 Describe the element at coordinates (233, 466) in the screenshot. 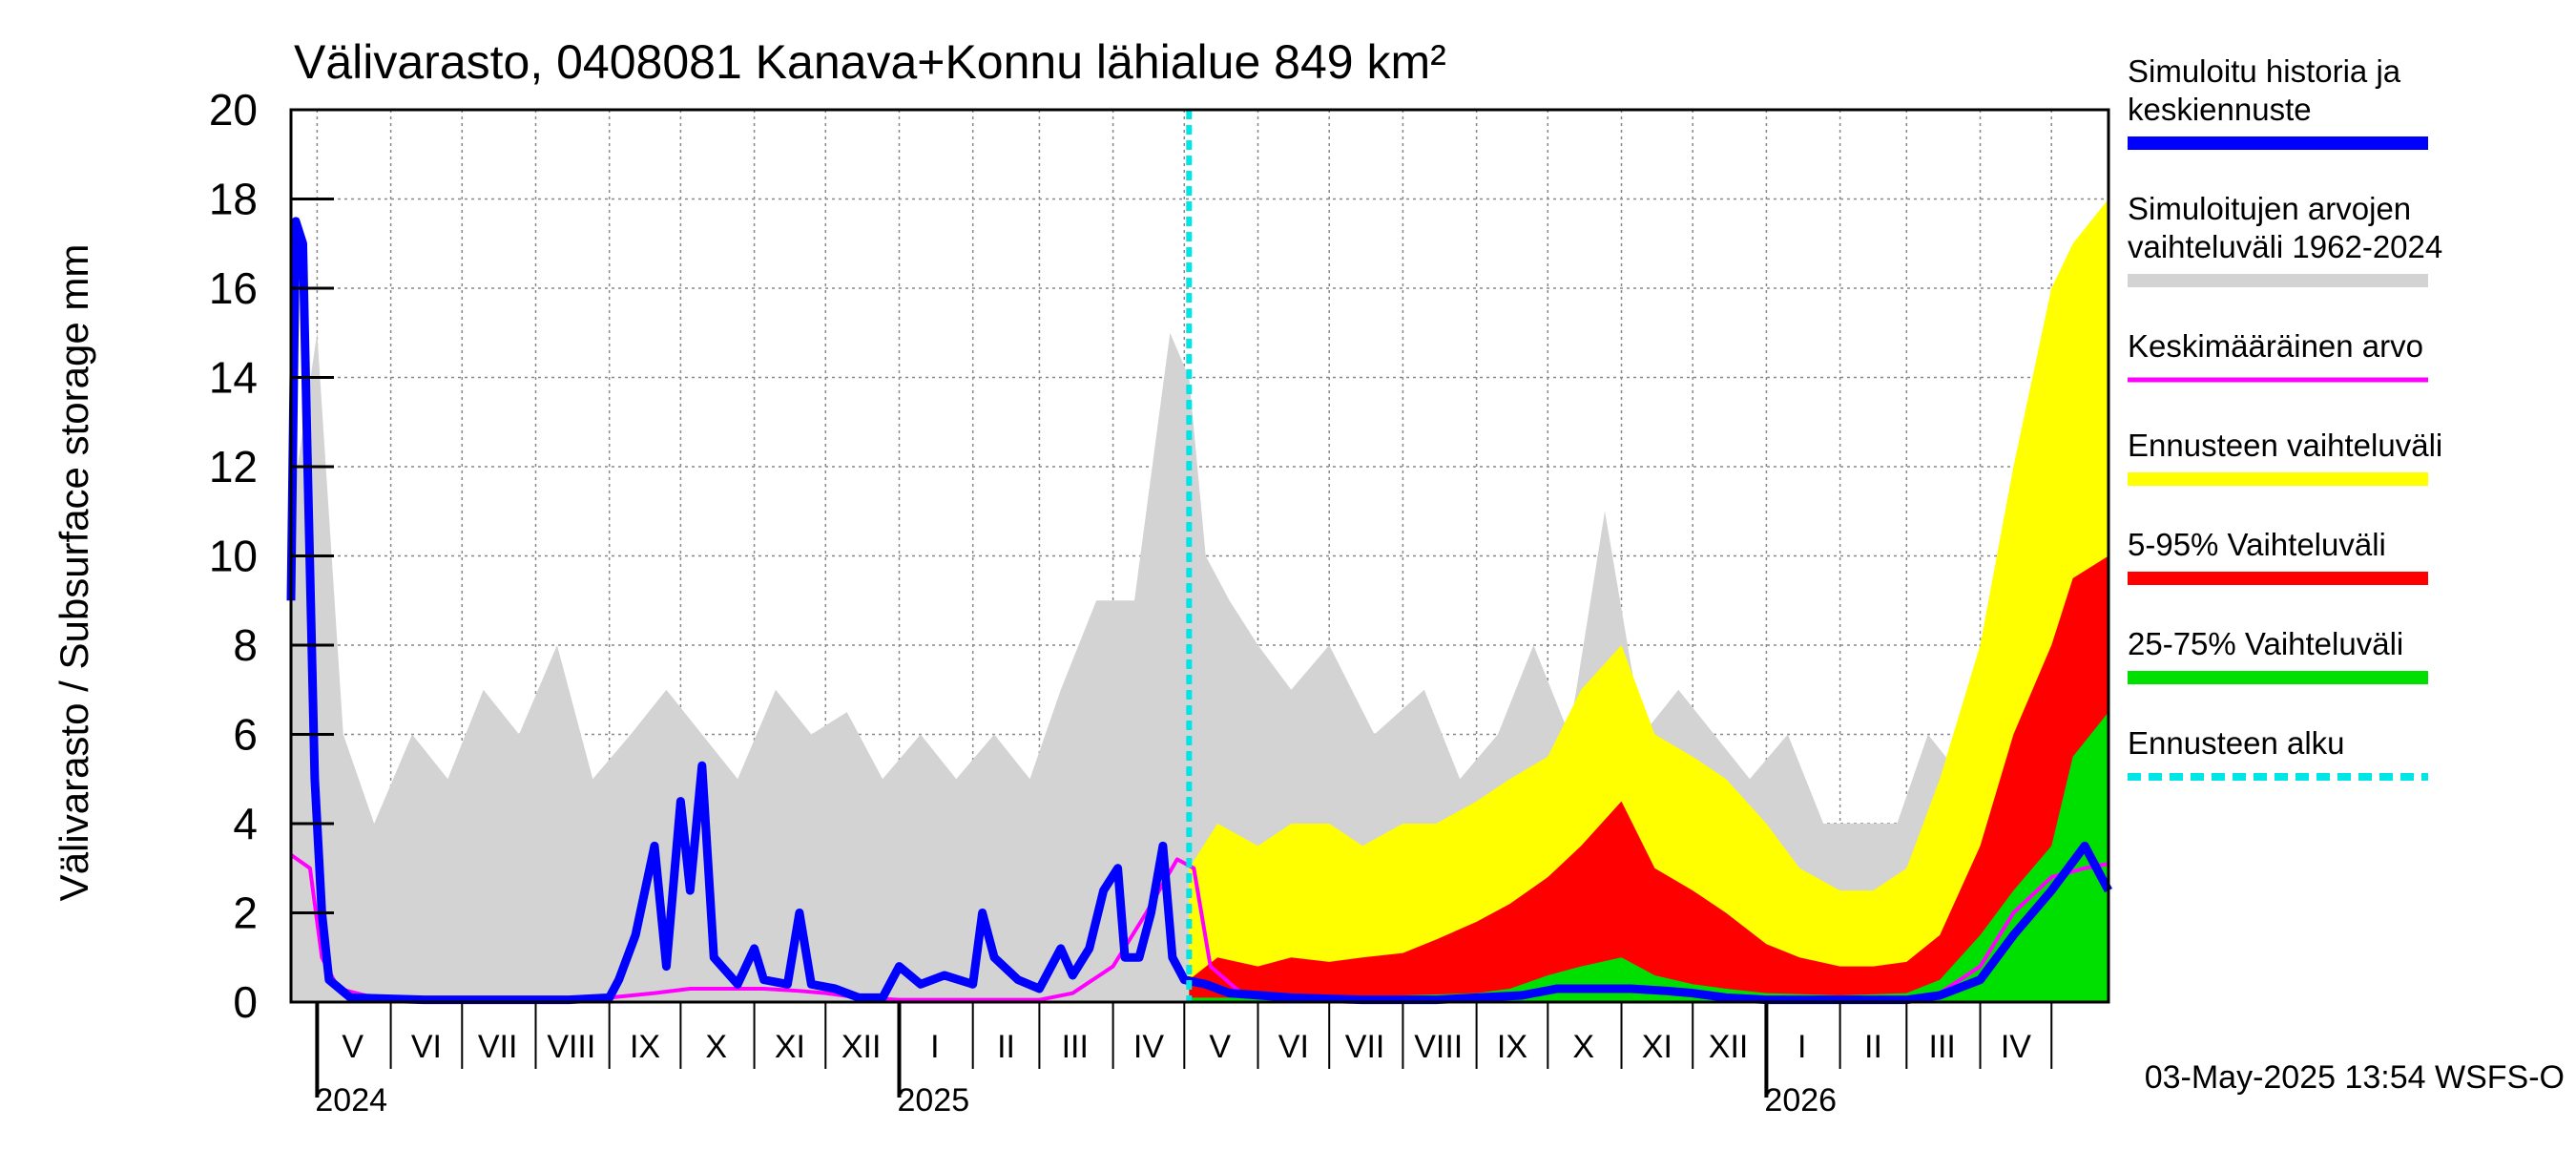

I see `y-tick-label: 12` at that location.